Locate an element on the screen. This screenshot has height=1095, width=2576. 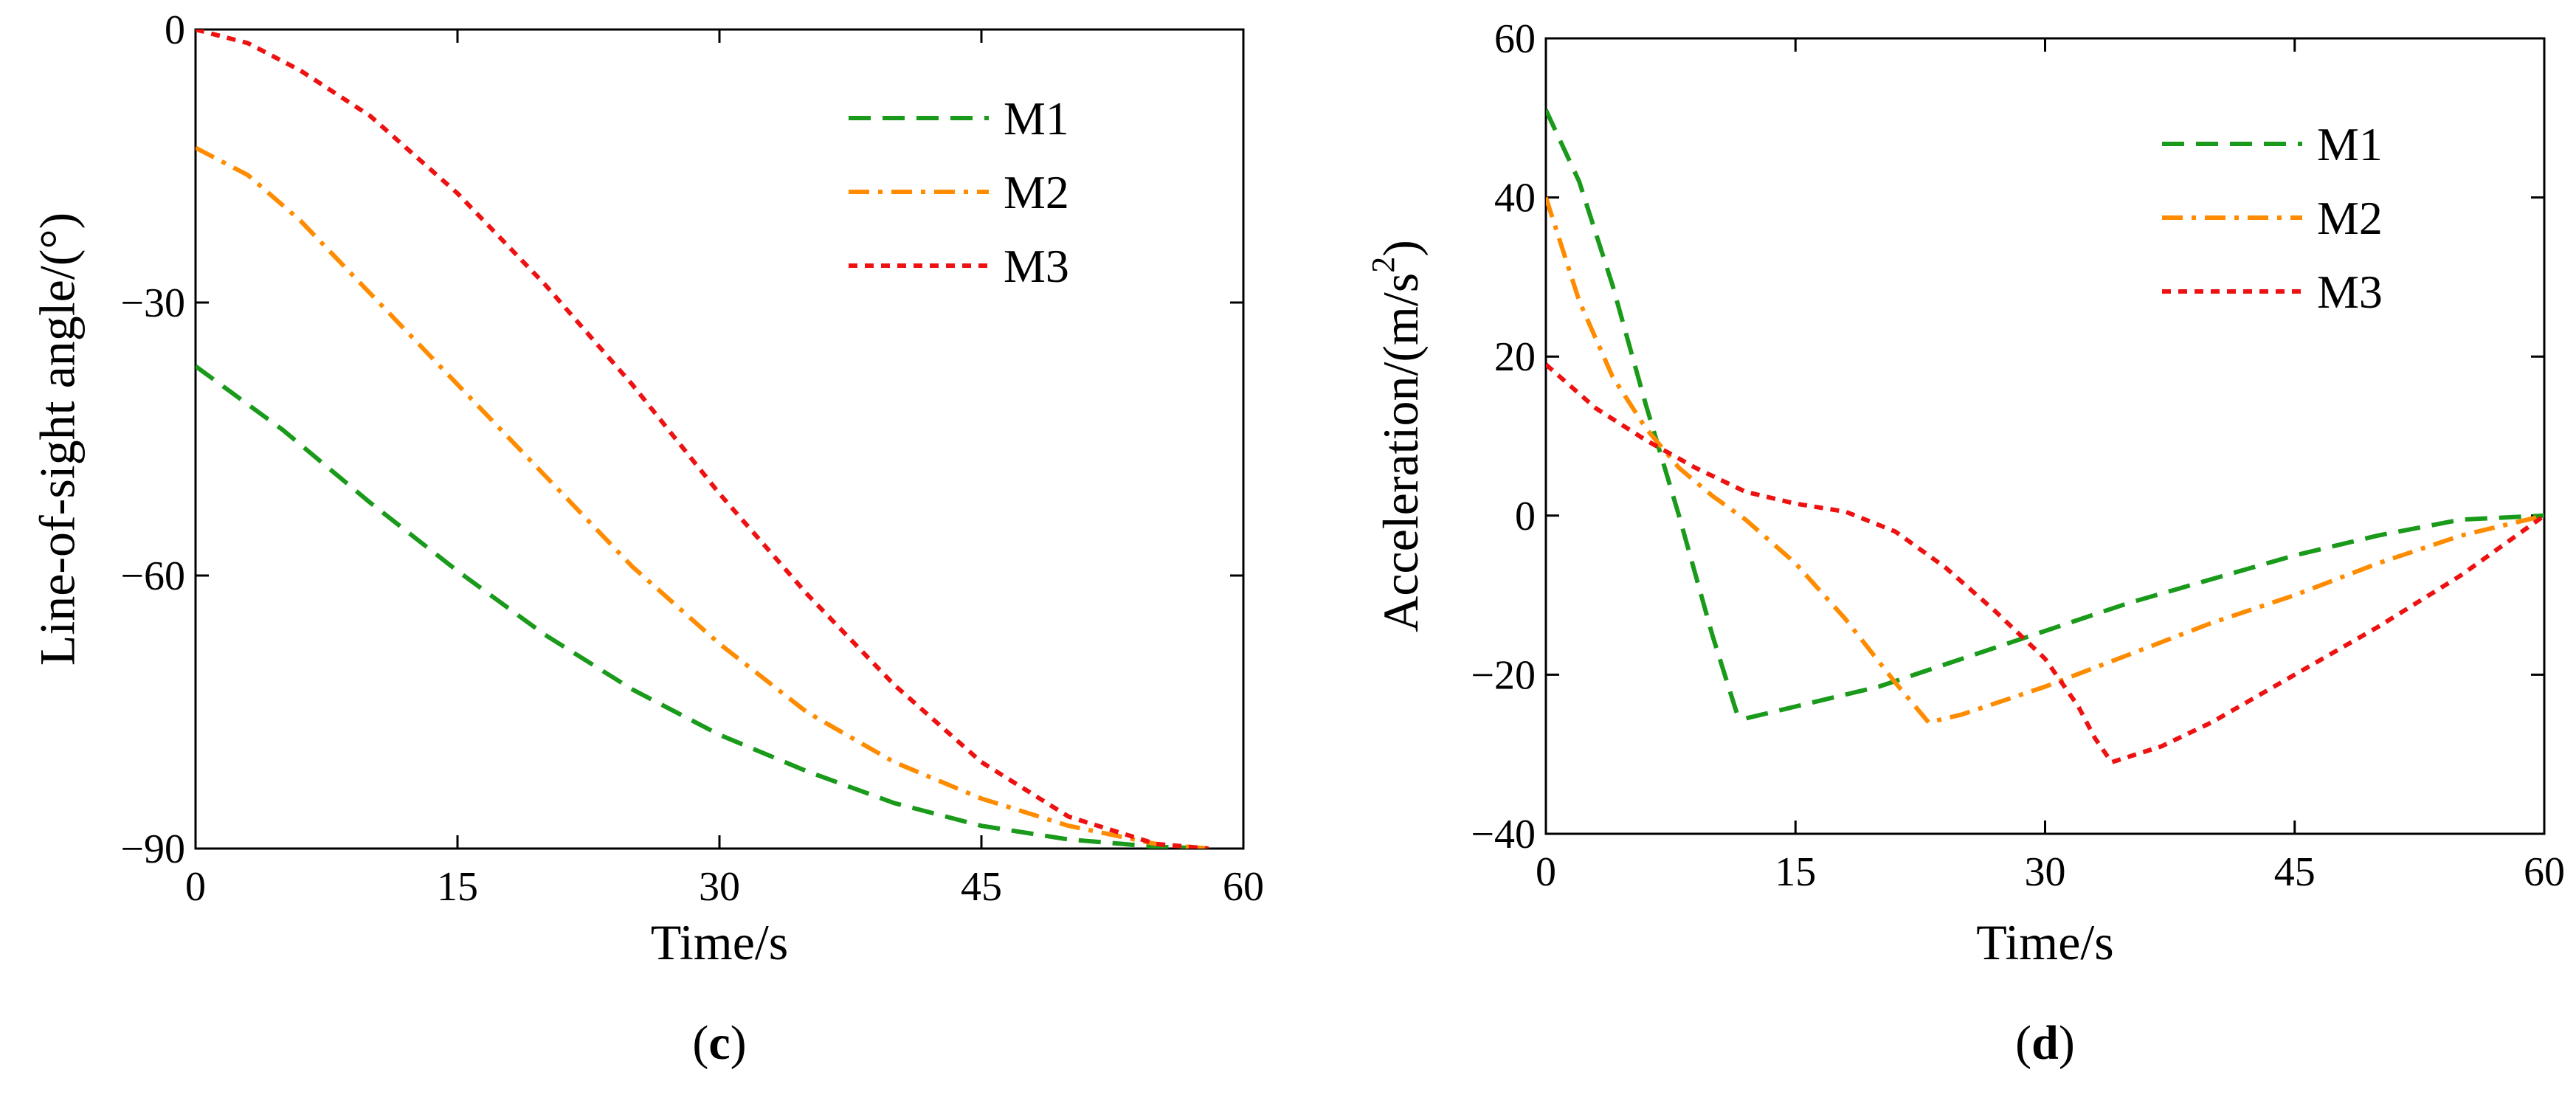
y-tick-label: 40 is located at coordinates (1515, 198).